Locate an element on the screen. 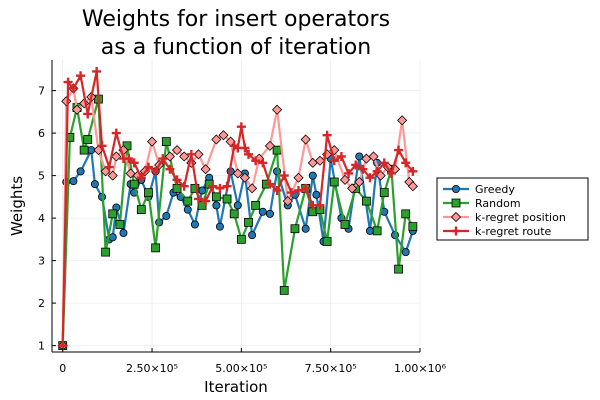 This screenshot has height=400, width=600. y-tick-label: 6 is located at coordinates (41, 133).